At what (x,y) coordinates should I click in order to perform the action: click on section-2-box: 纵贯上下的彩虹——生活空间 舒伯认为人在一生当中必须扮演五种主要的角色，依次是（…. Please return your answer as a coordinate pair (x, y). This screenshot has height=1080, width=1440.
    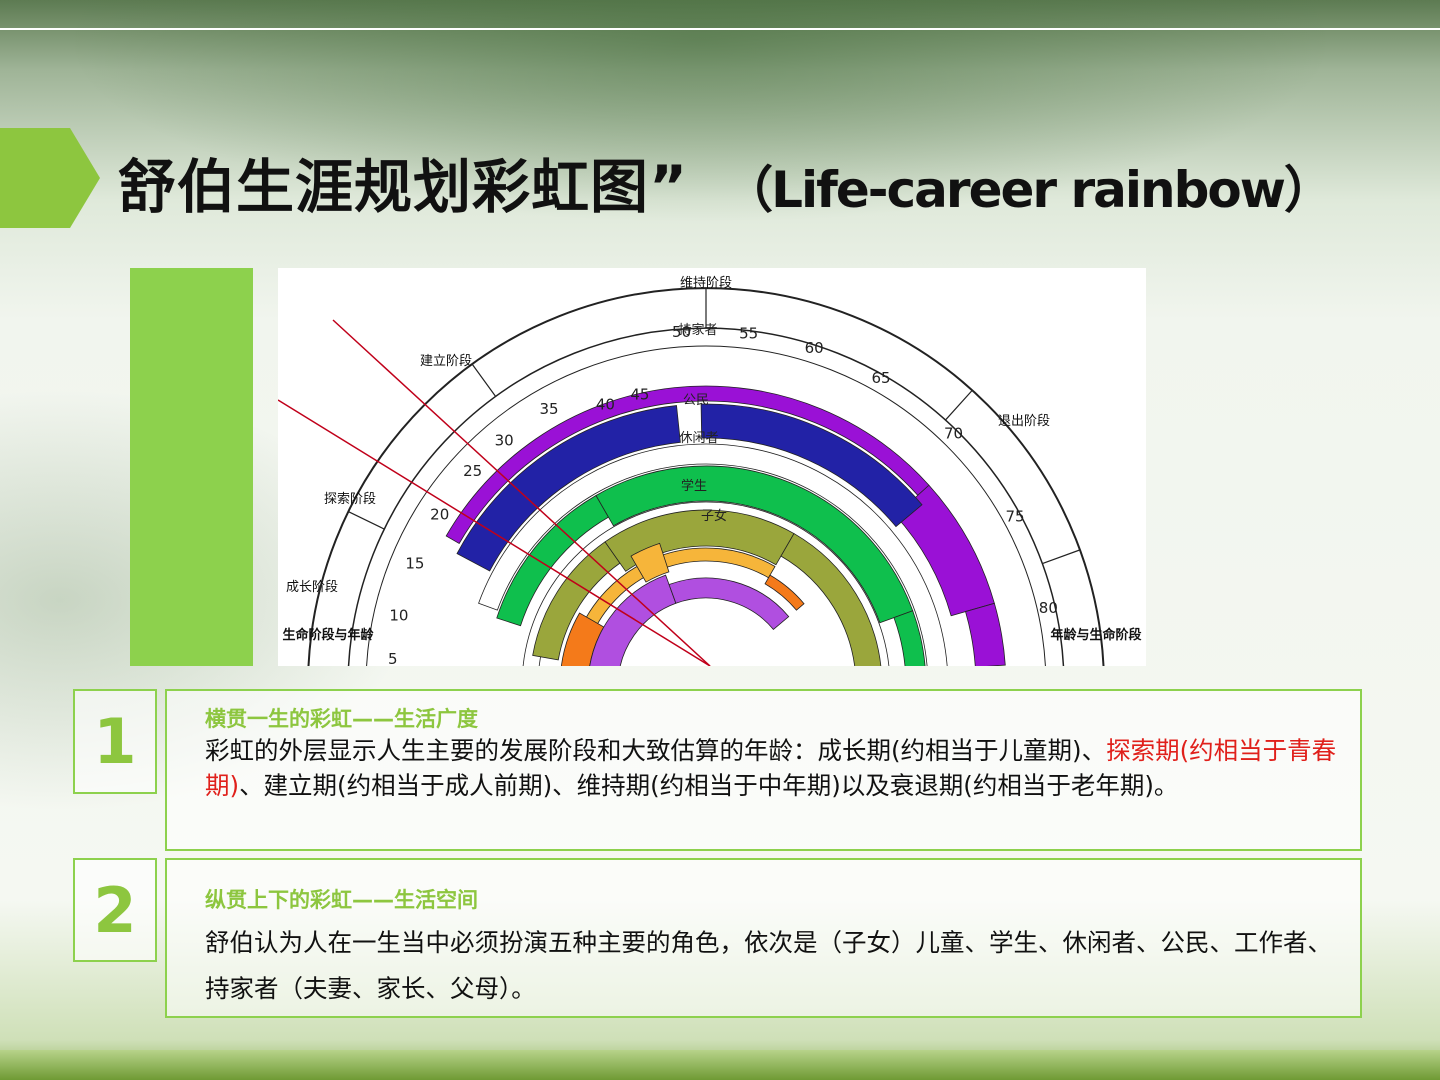
    Looking at the image, I should click on (763, 938).